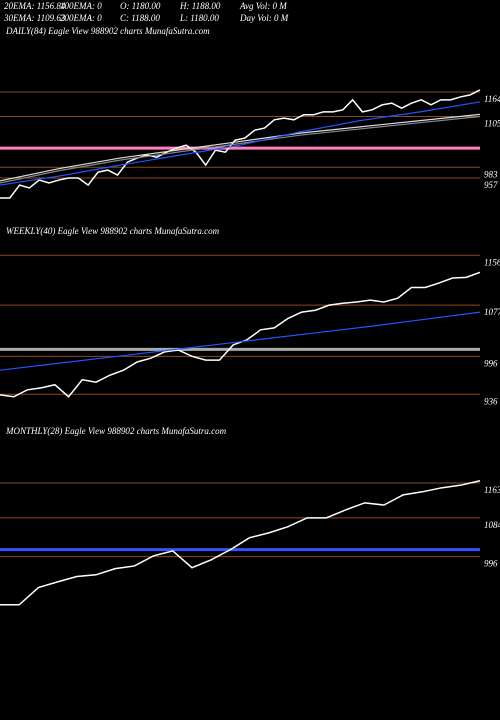  Describe the element at coordinates (140, 18) in the screenshot. I see `header-stat: C: 1188.00` at that location.